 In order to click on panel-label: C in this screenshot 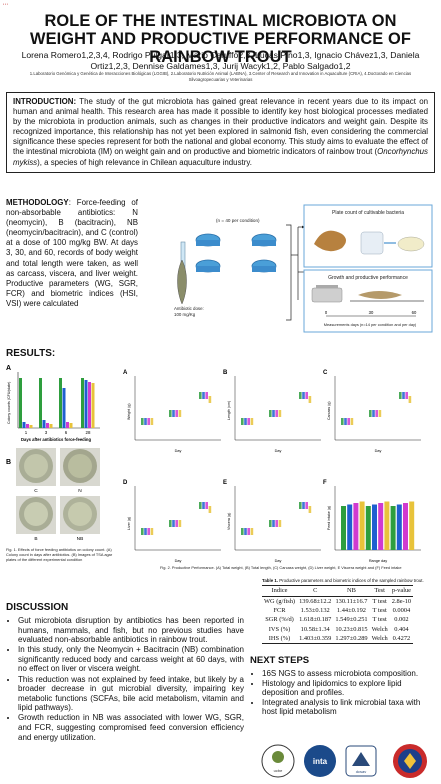, I will do `click(325, 373)`.